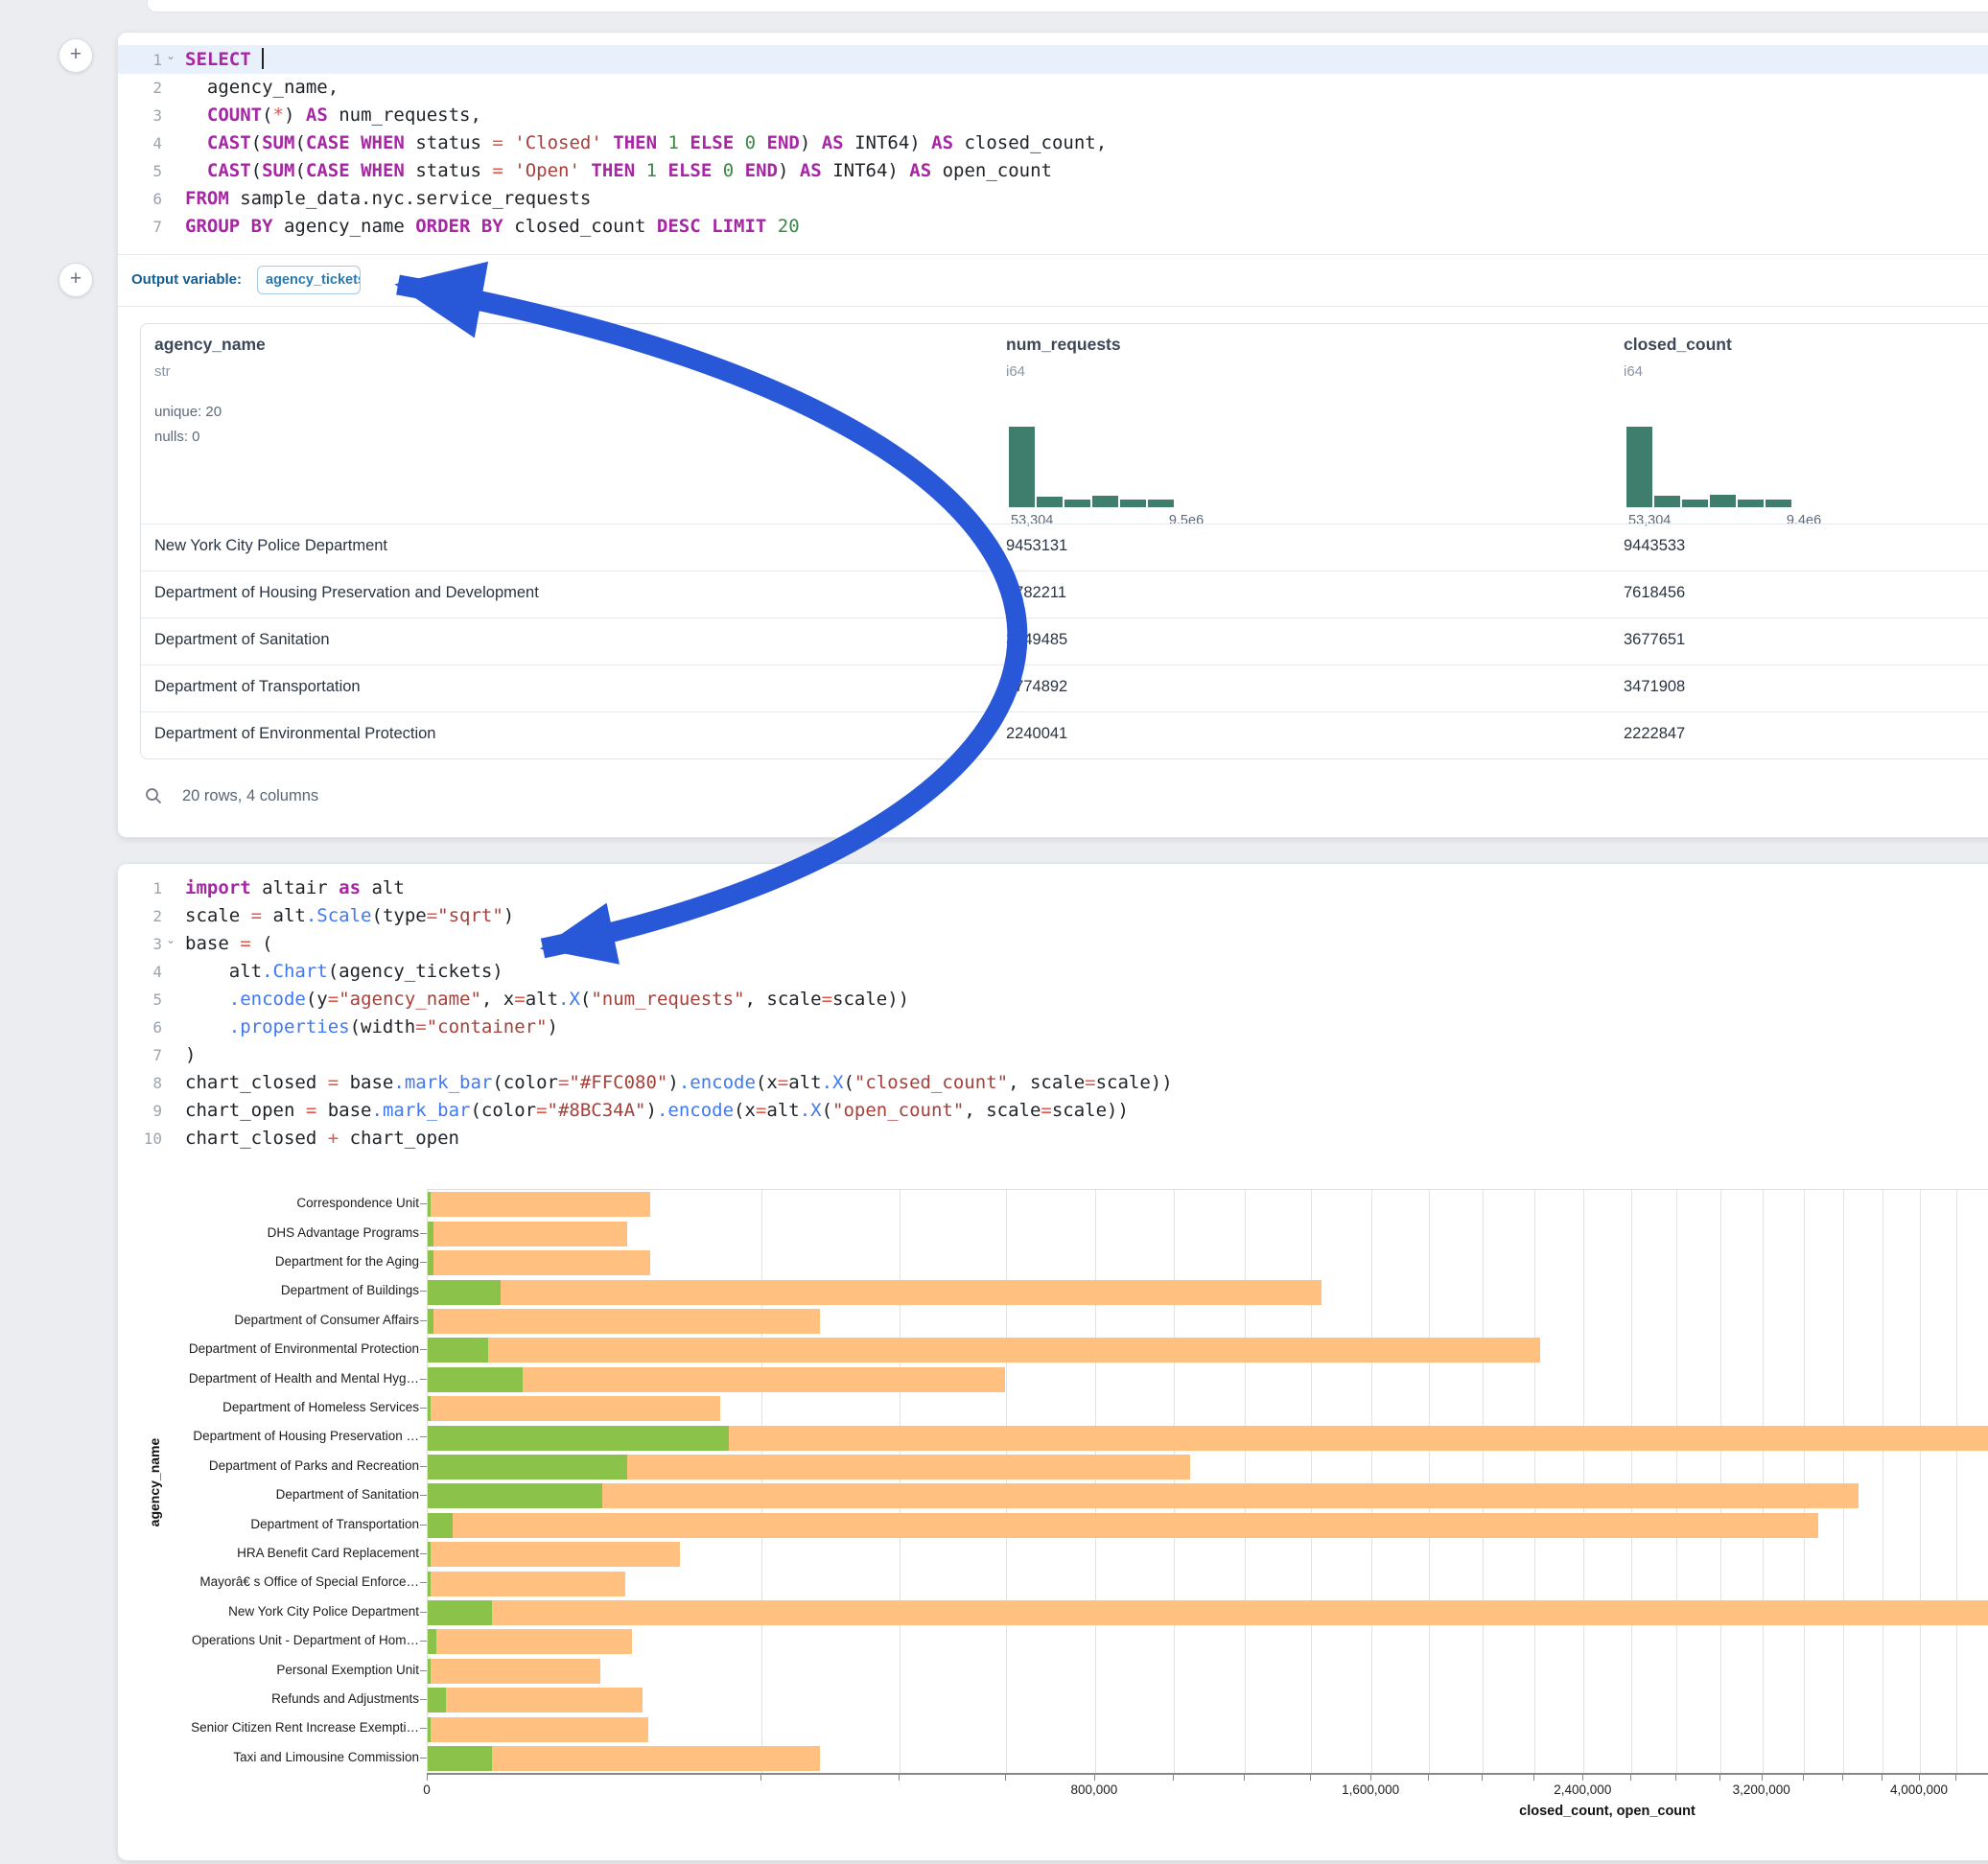 The width and height of the screenshot is (1988, 1864). I want to click on python-line: 1 import altair as alt, so click(1053, 888).